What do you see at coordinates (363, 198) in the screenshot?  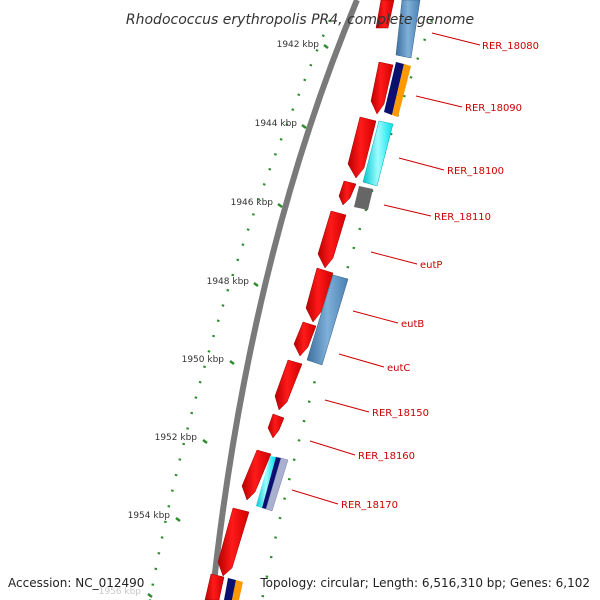 I see `gene-feature-gray` at bounding box center [363, 198].